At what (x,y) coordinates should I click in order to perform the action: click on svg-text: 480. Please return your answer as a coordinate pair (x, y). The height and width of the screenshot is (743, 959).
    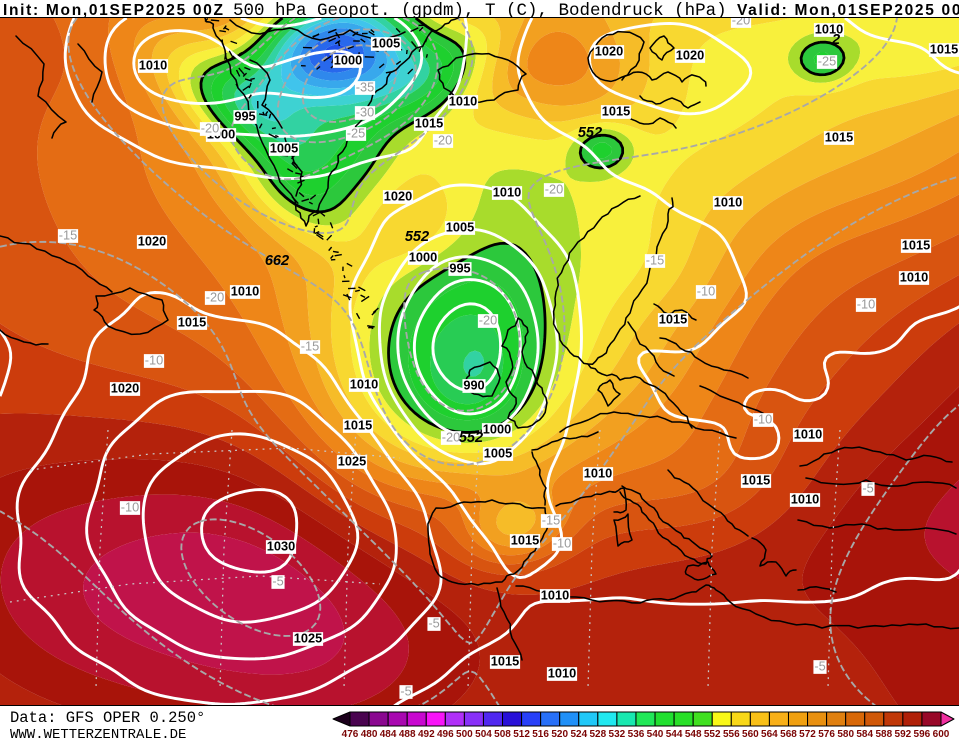
    Looking at the image, I should click on (369, 734).